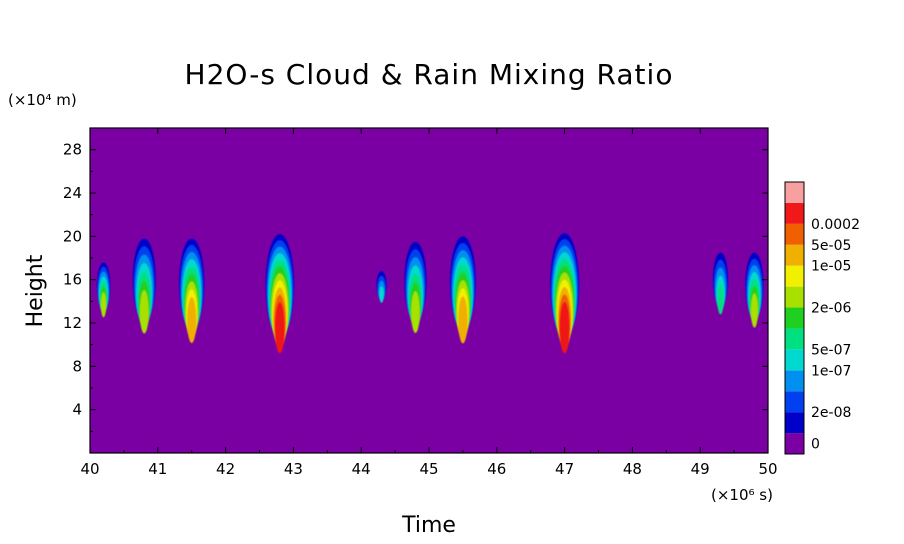  Describe the element at coordinates (564, 469) in the screenshot. I see `x-tick-label: 47` at that location.